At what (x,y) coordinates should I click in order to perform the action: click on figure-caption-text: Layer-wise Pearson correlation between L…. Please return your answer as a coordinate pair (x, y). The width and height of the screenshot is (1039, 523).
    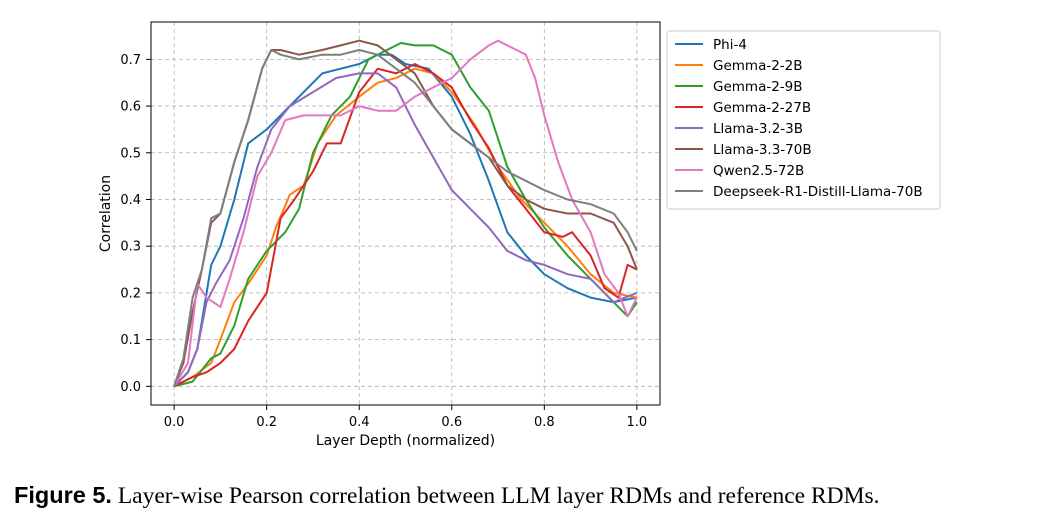
    Looking at the image, I should click on (498, 496).